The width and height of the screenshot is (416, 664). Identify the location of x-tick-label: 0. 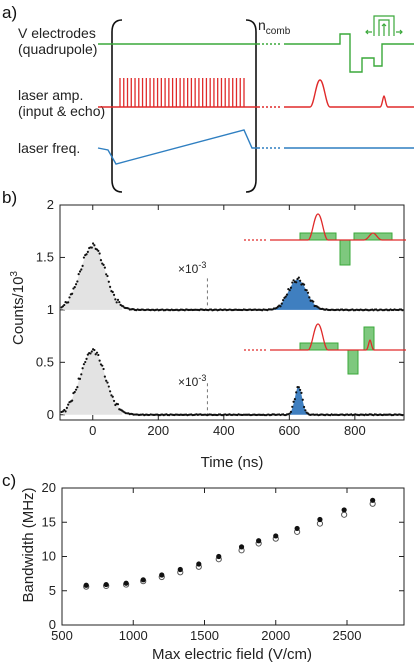
(92, 430).